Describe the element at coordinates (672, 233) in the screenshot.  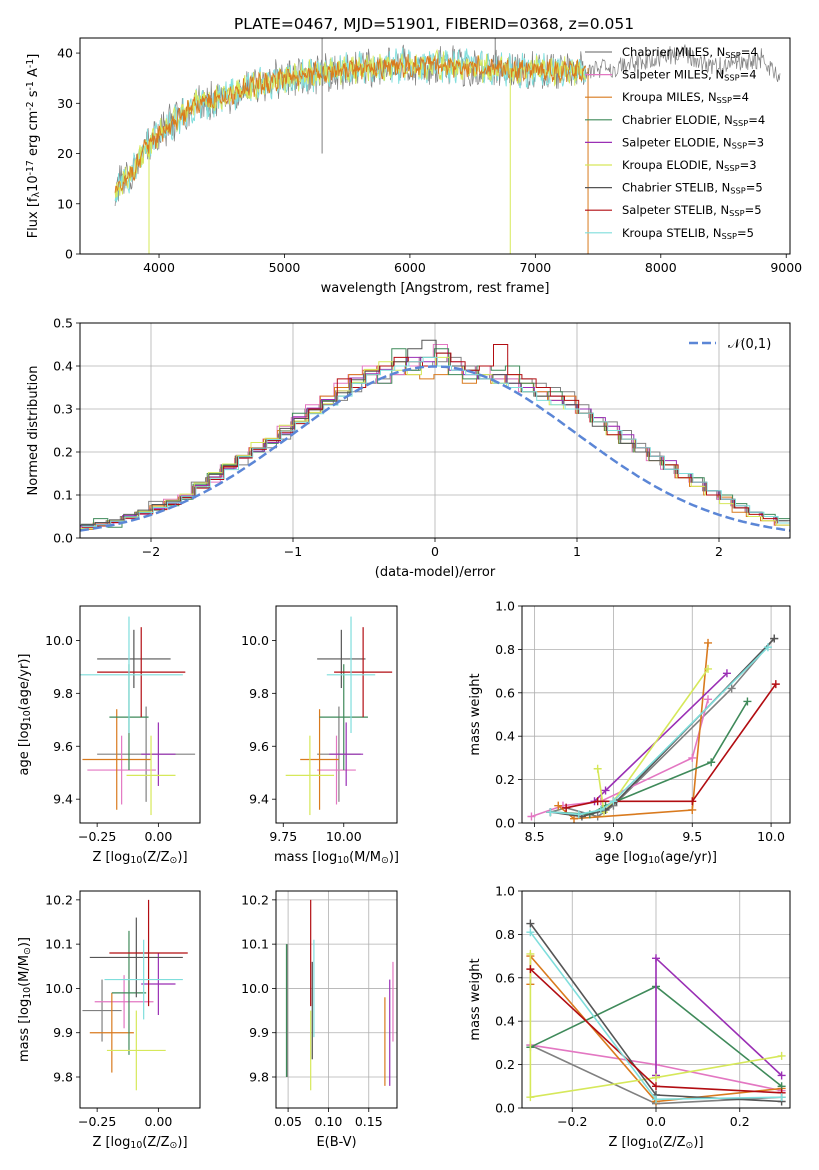
I see `label-text: Kroupa STELIB, N` at that location.